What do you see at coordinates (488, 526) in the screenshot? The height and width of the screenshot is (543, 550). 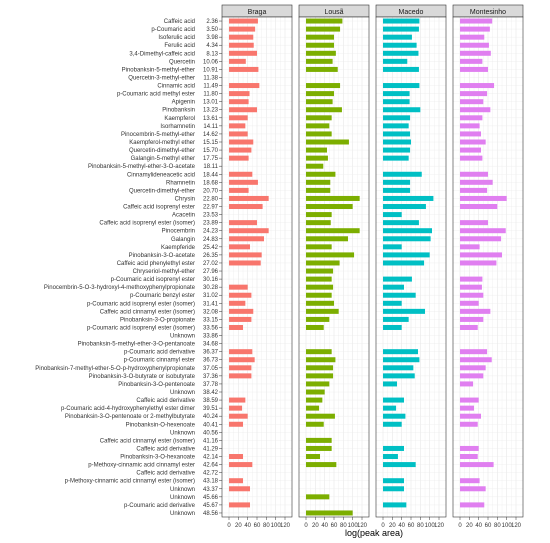 I see `x-tick-label: 60` at bounding box center [488, 526].